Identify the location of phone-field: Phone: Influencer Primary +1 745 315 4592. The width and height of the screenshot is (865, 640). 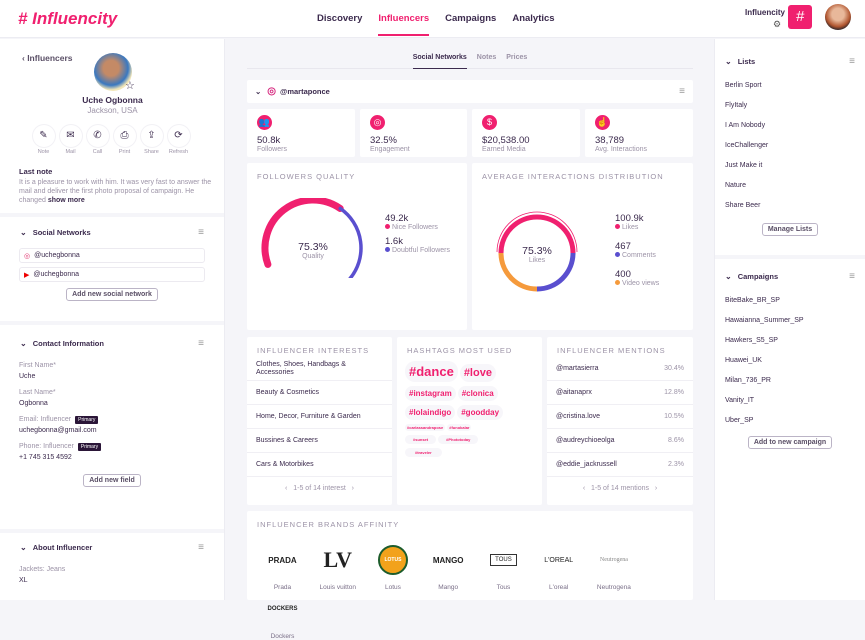
(112, 452).